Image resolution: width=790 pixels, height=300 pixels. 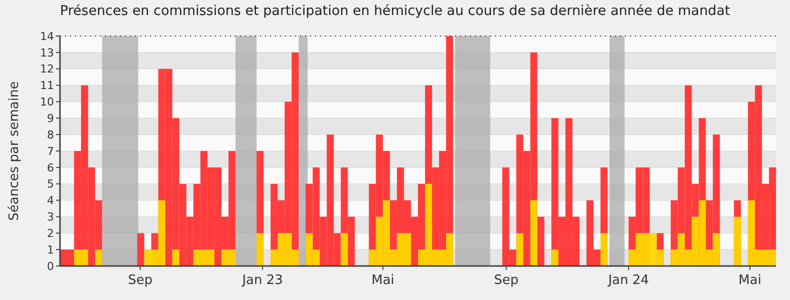 I want to click on y-tick-label: 1, so click(x=50, y=249).